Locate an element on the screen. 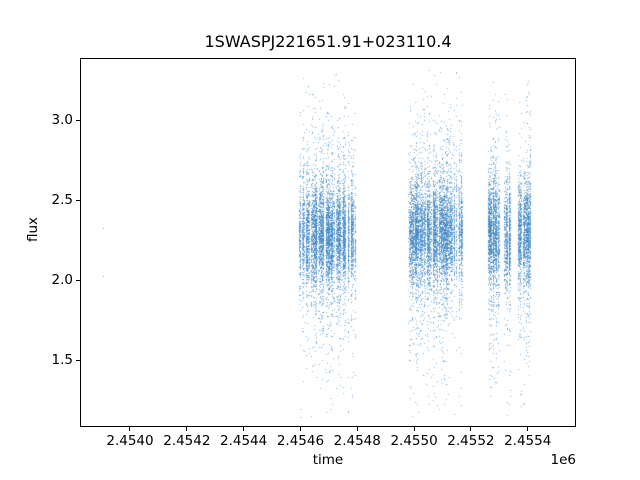 Image resolution: width=640 pixels, height=480 pixels. x-tick-label: 2.4550 is located at coordinates (414, 441).